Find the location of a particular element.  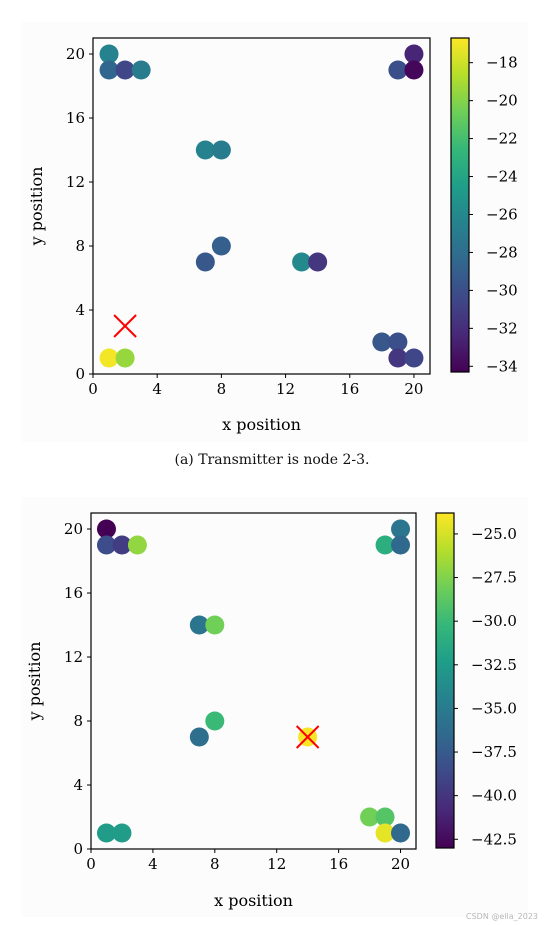

panel-a-x-axis-label: x position is located at coordinates (261, 424).